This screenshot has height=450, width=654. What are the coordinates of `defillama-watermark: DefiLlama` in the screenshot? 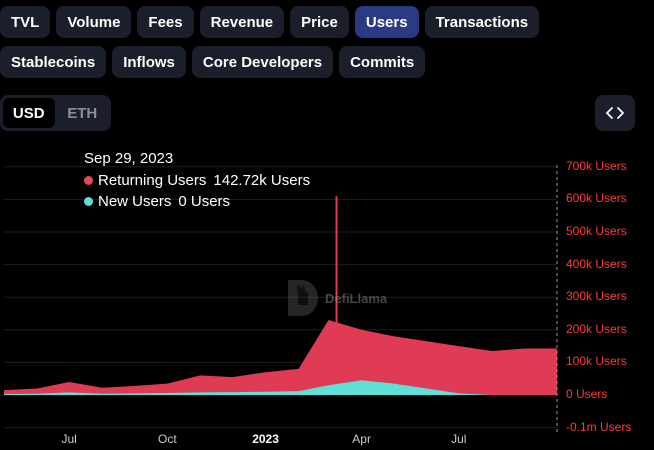 It's located at (335, 298).